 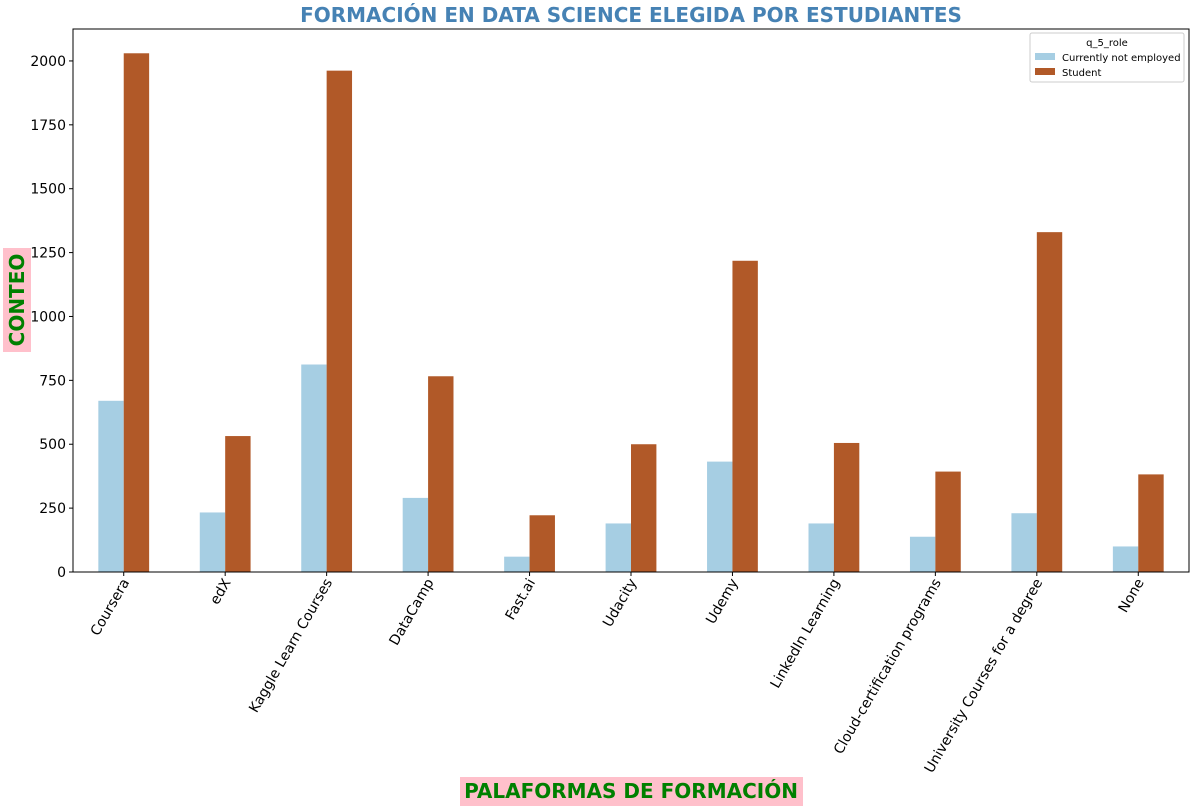 What do you see at coordinates (48, 190) in the screenshot?
I see `y-tick-label: 1500` at bounding box center [48, 190].